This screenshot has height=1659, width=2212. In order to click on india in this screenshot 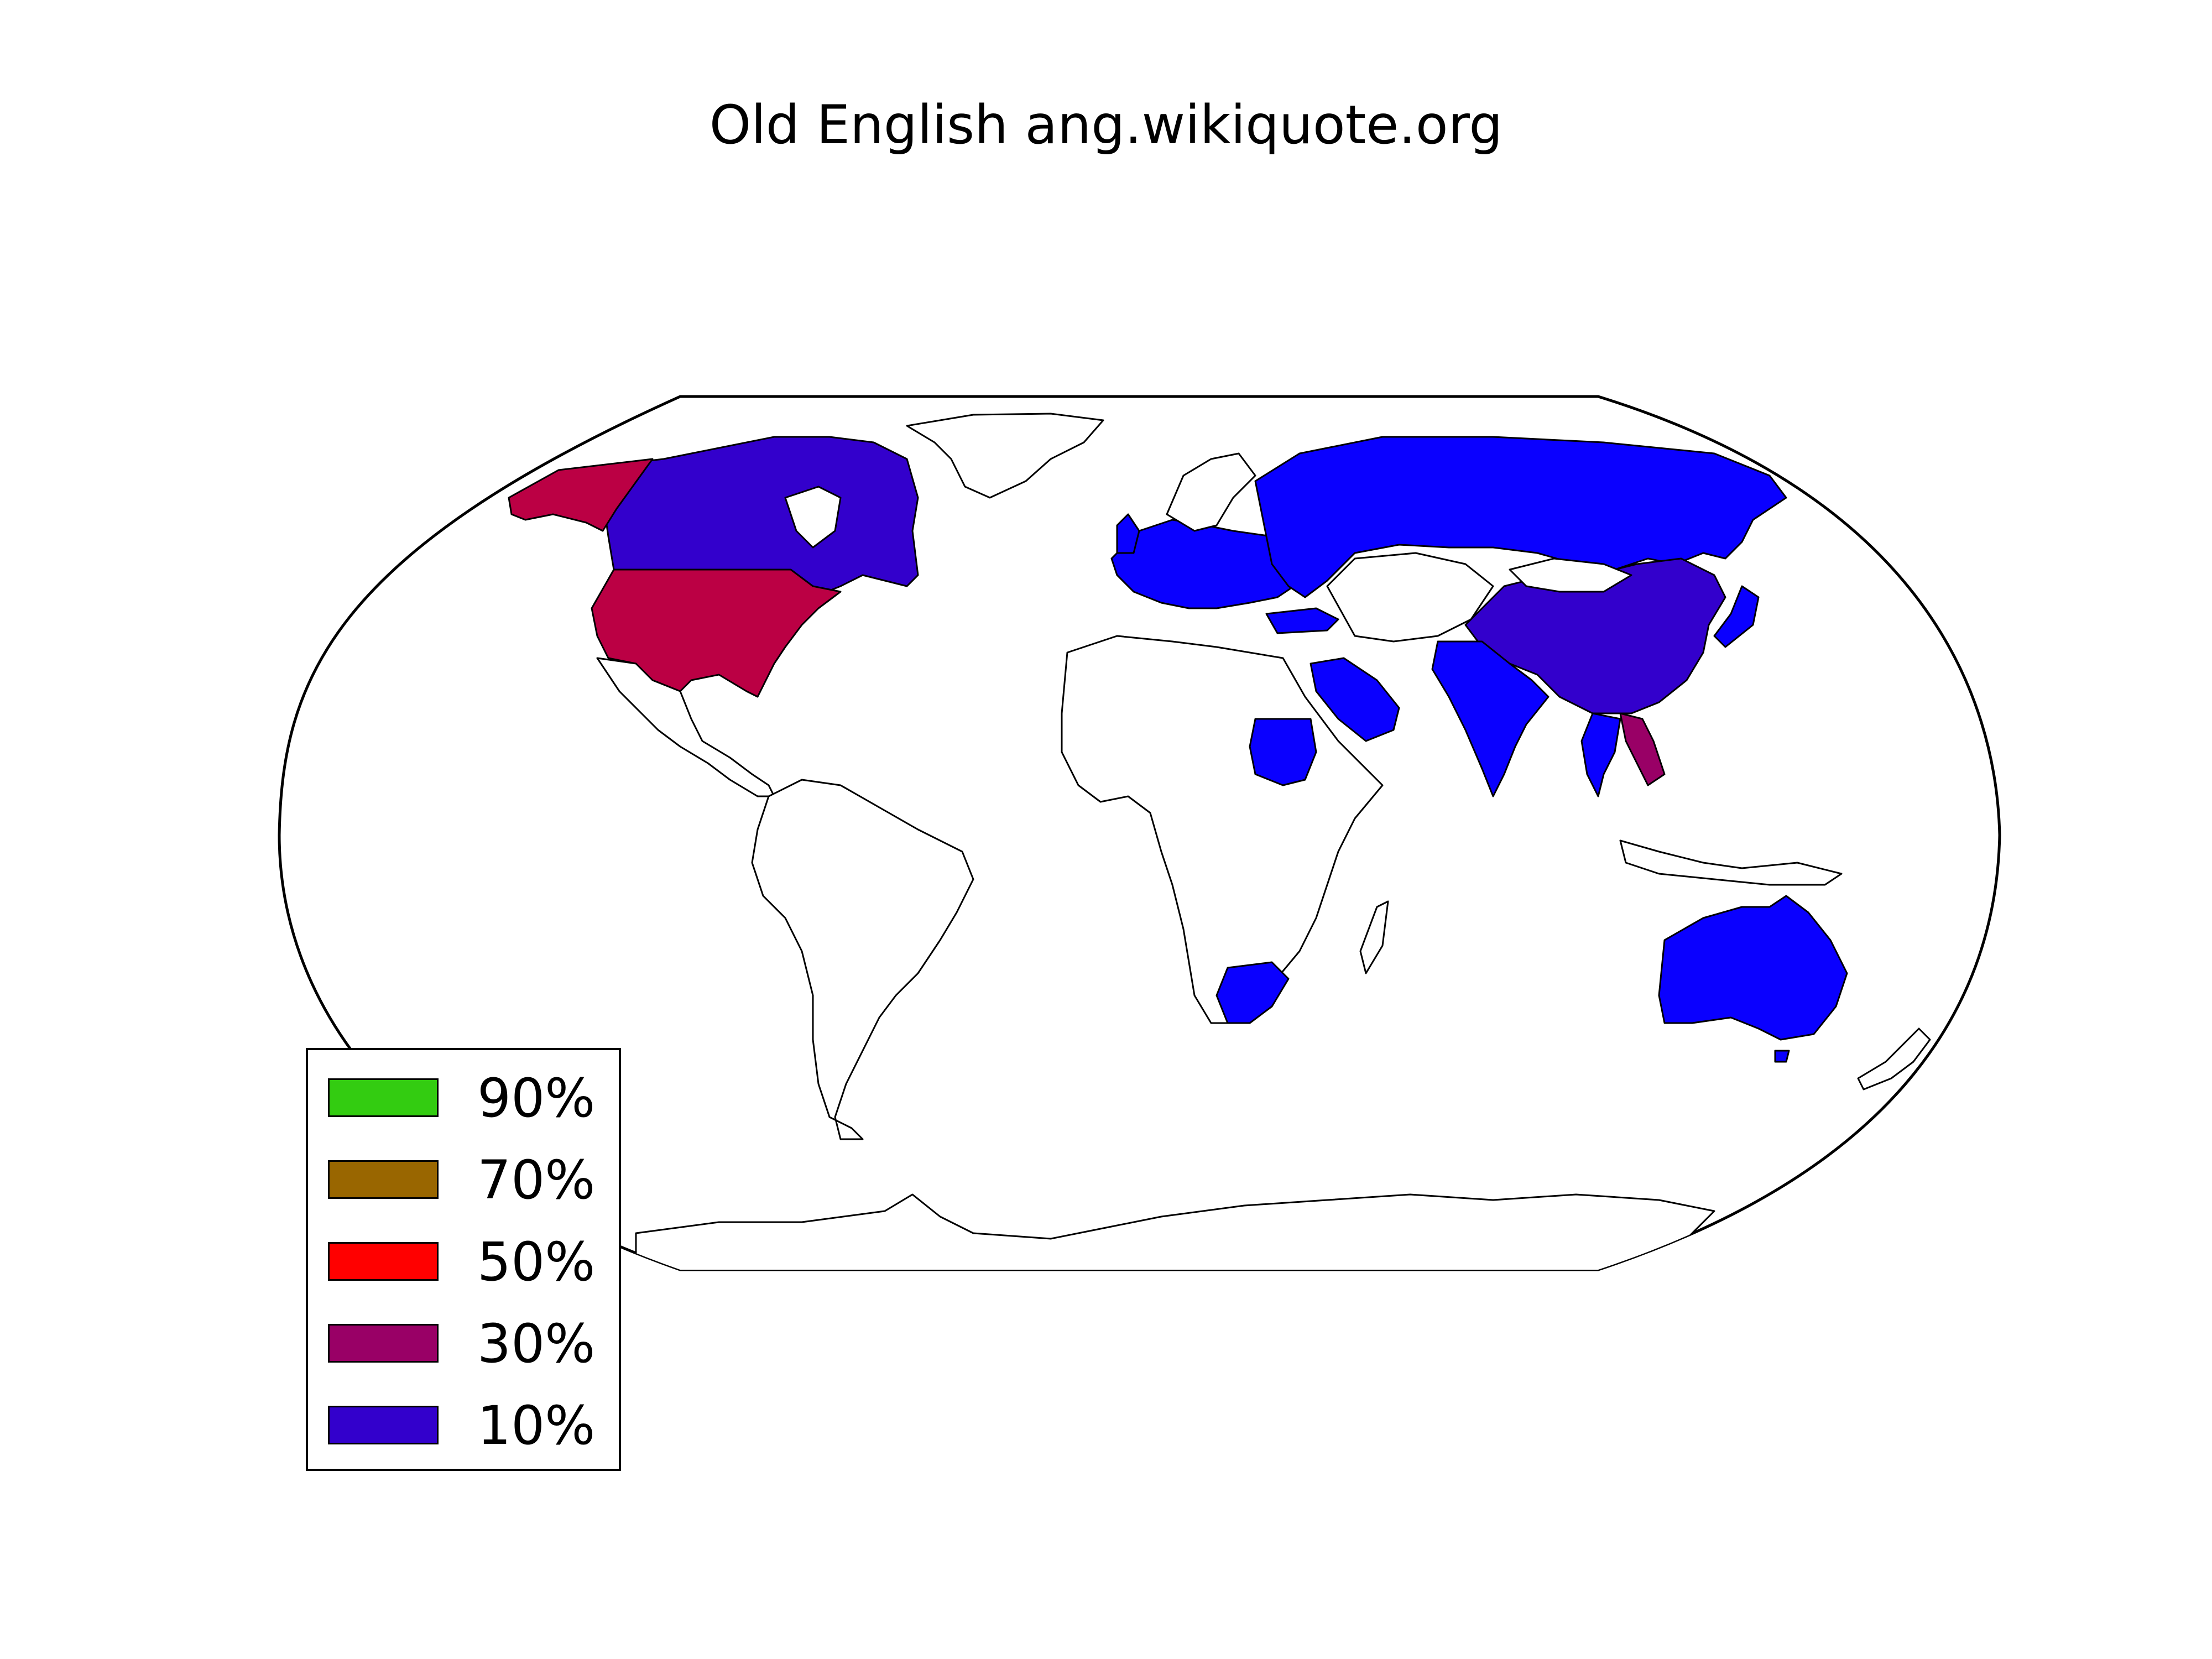, I will do `click(1490, 718)`.